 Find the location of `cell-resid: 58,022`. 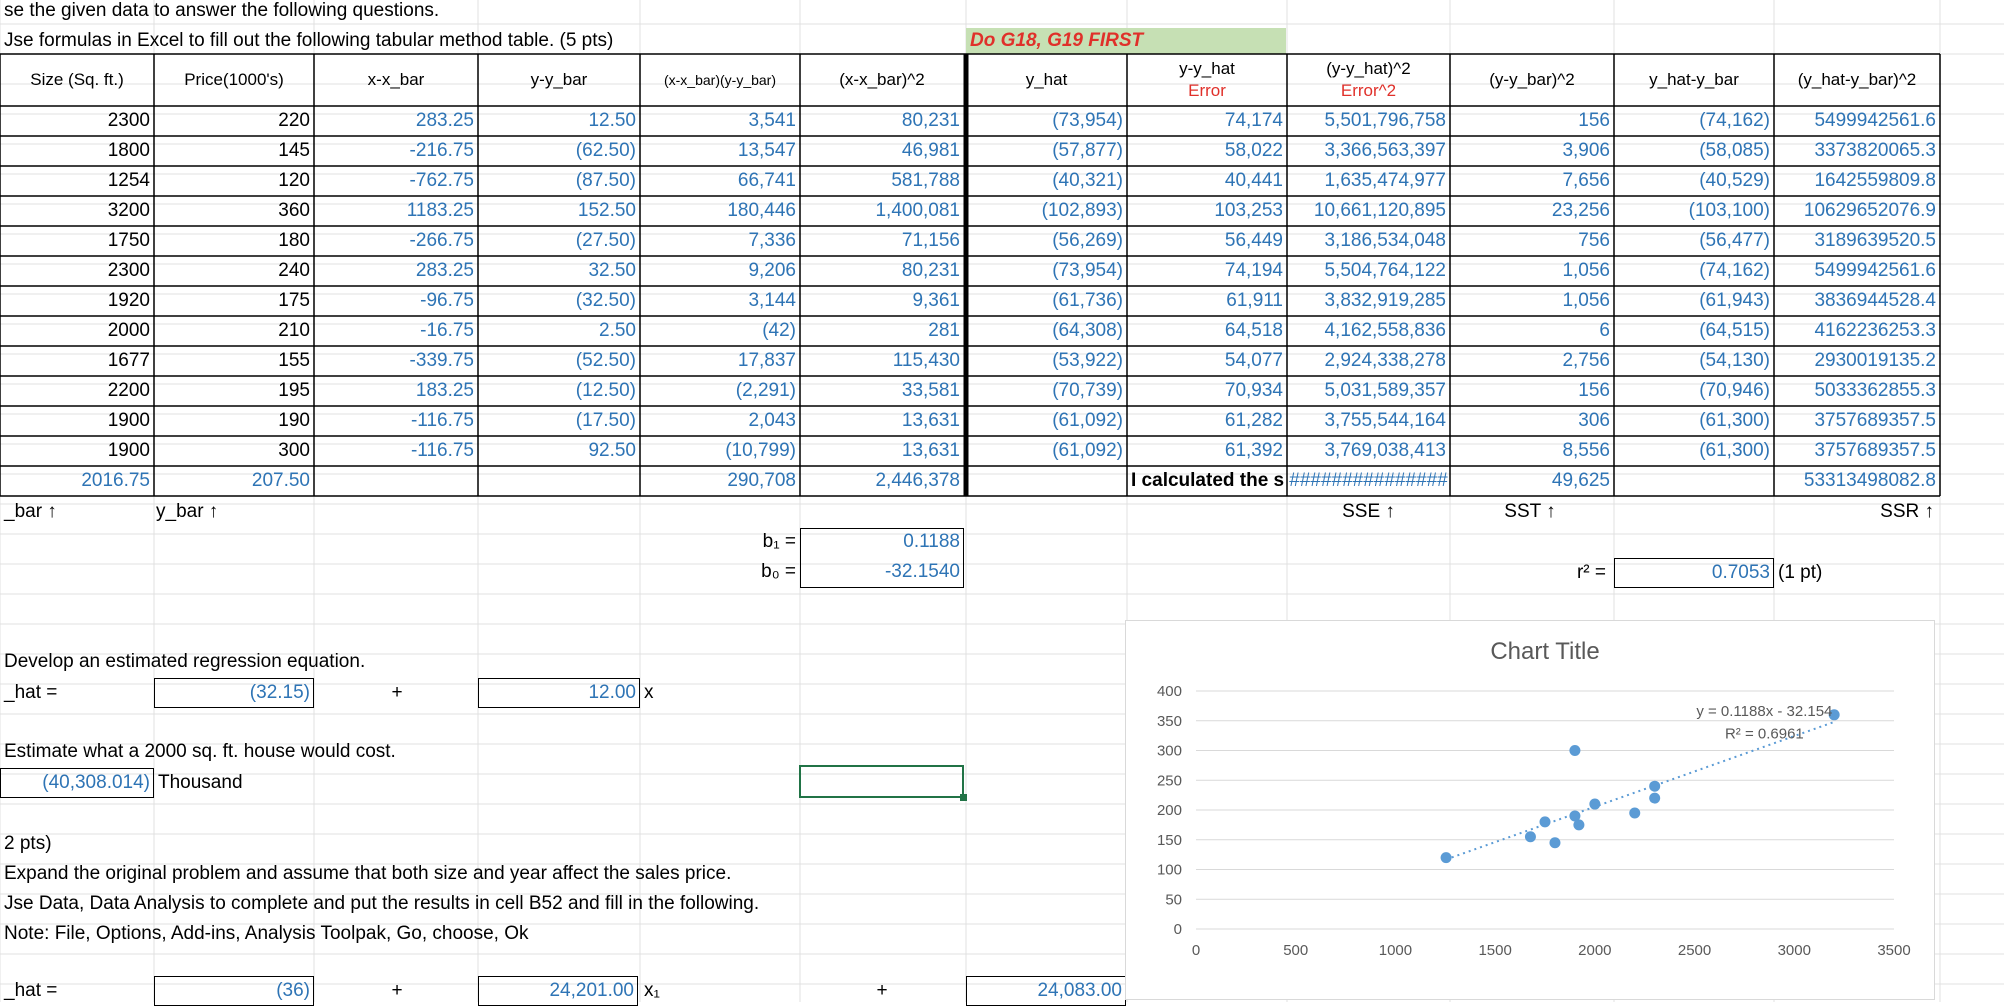

cell-resid: 58,022 is located at coordinates (1253, 150).